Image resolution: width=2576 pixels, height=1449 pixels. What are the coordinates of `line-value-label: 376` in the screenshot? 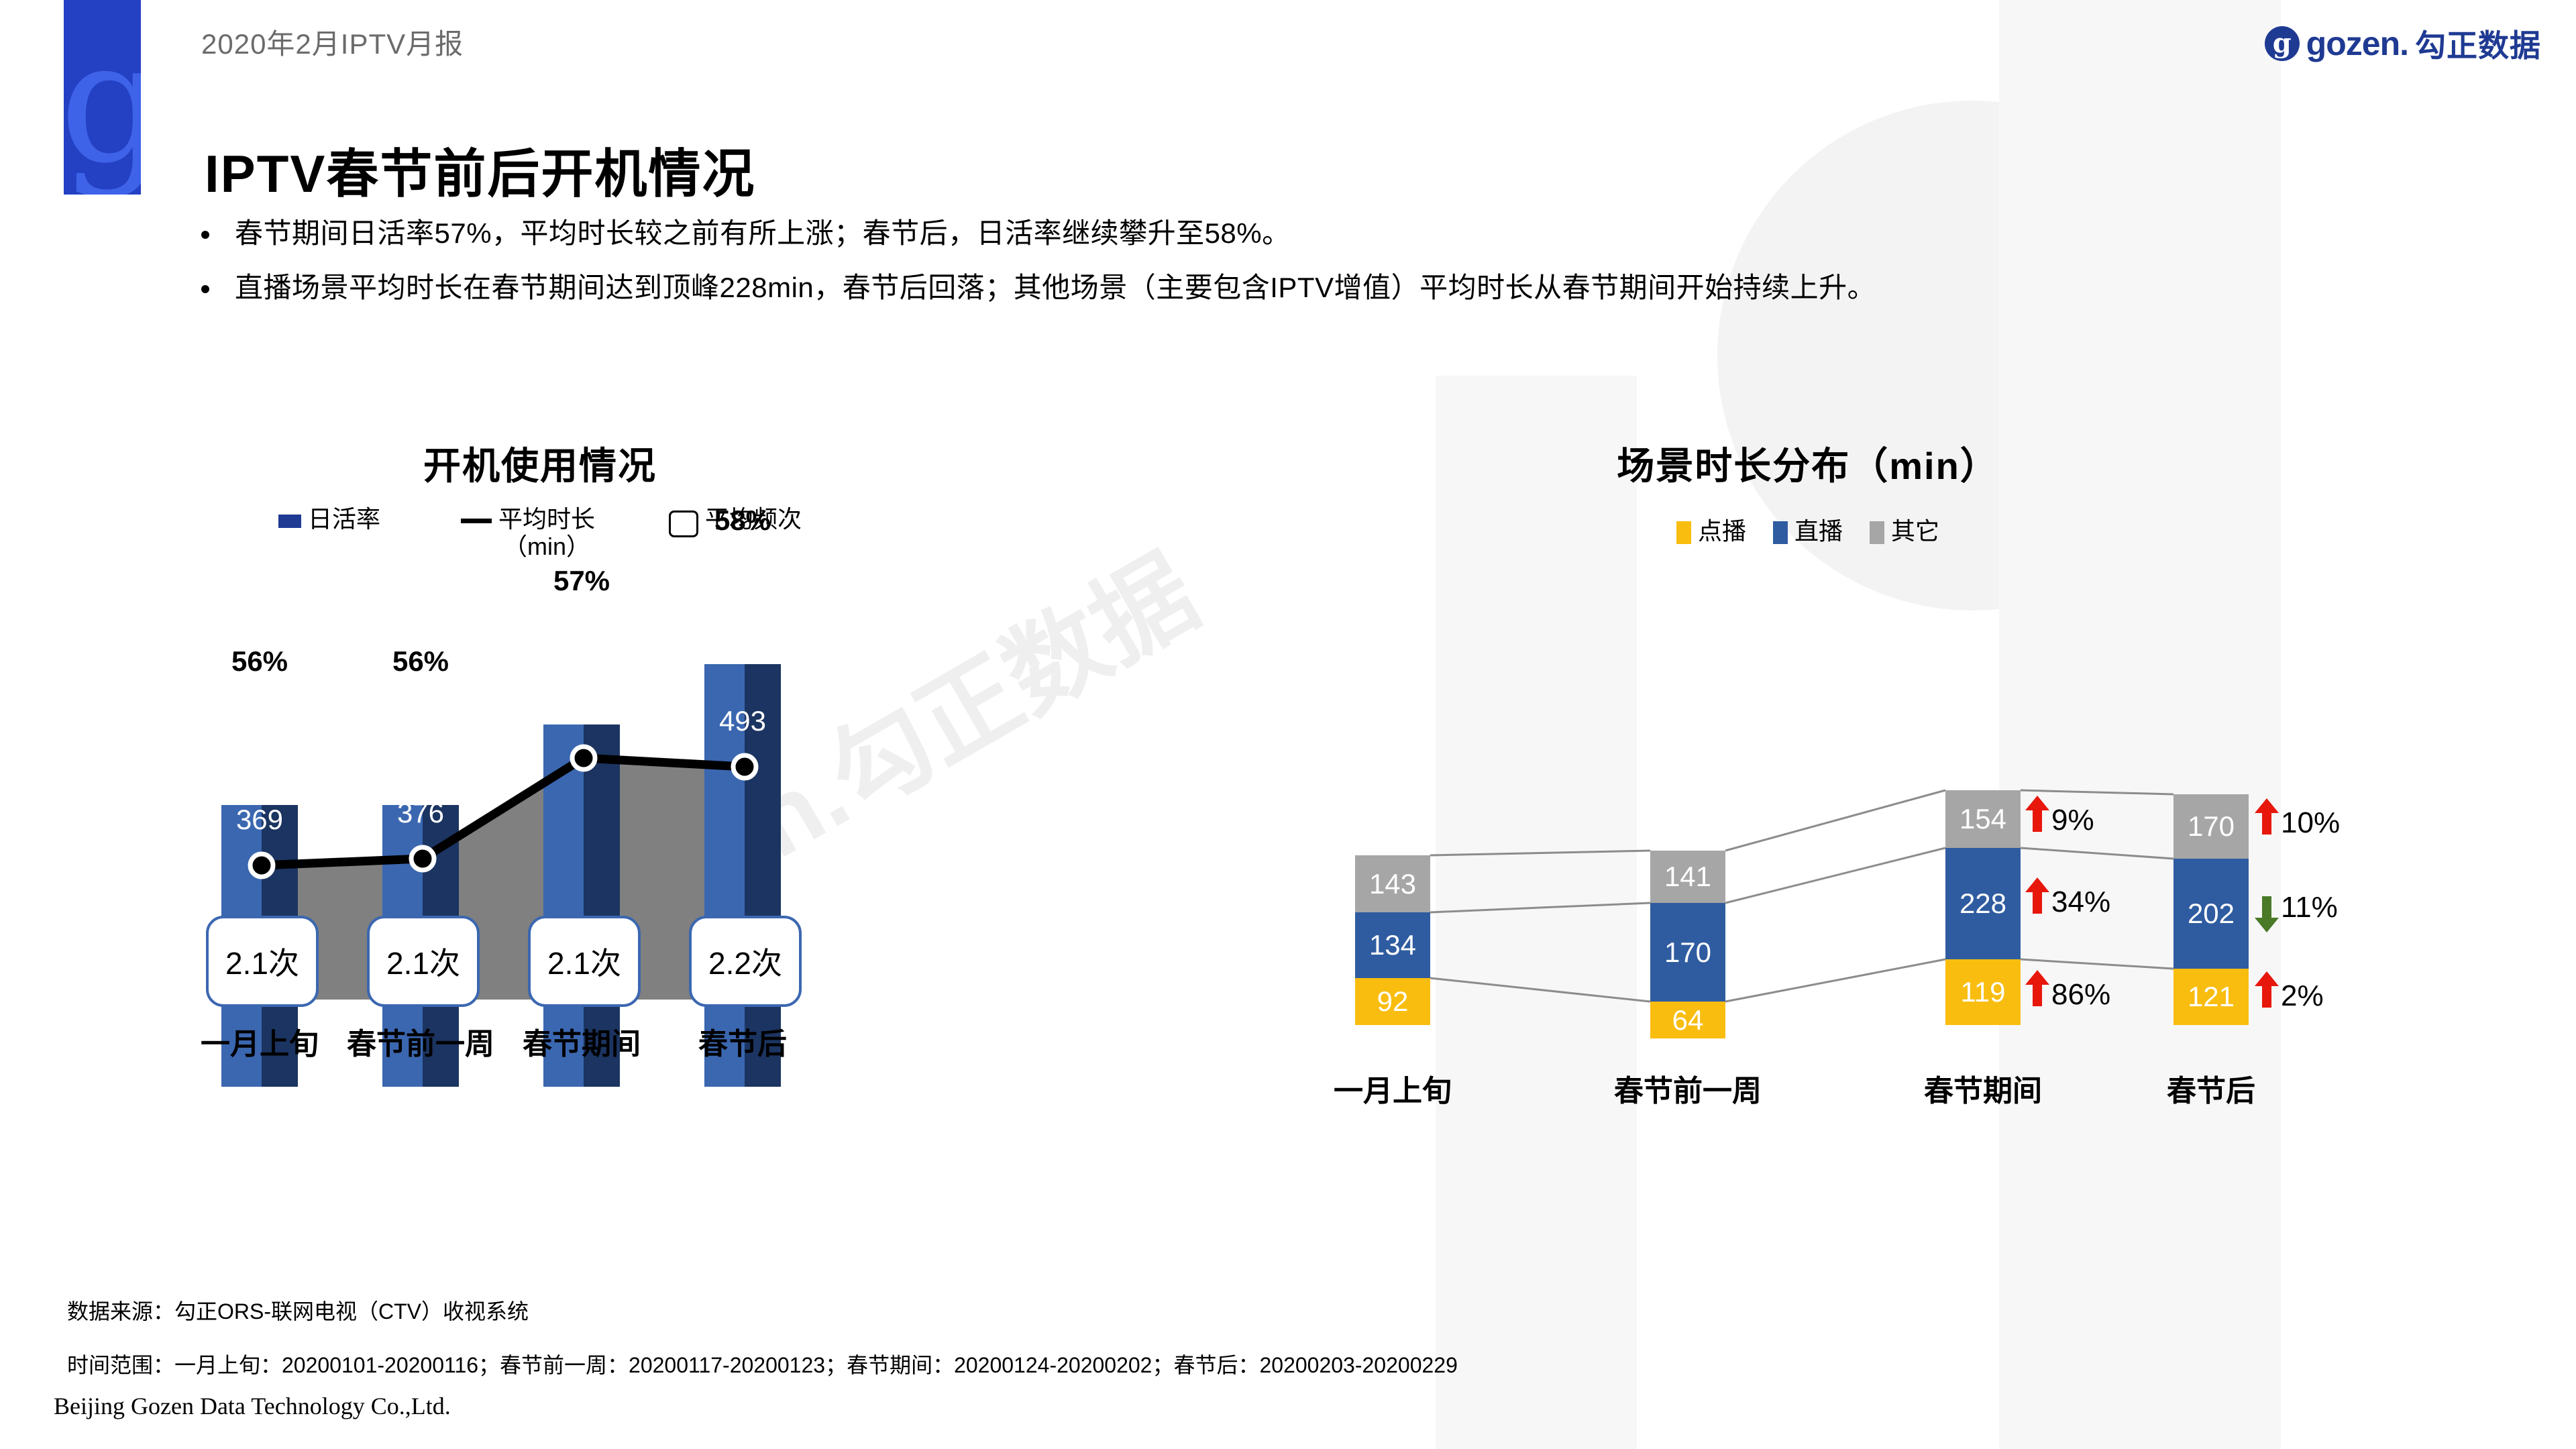 It's located at (420, 812).